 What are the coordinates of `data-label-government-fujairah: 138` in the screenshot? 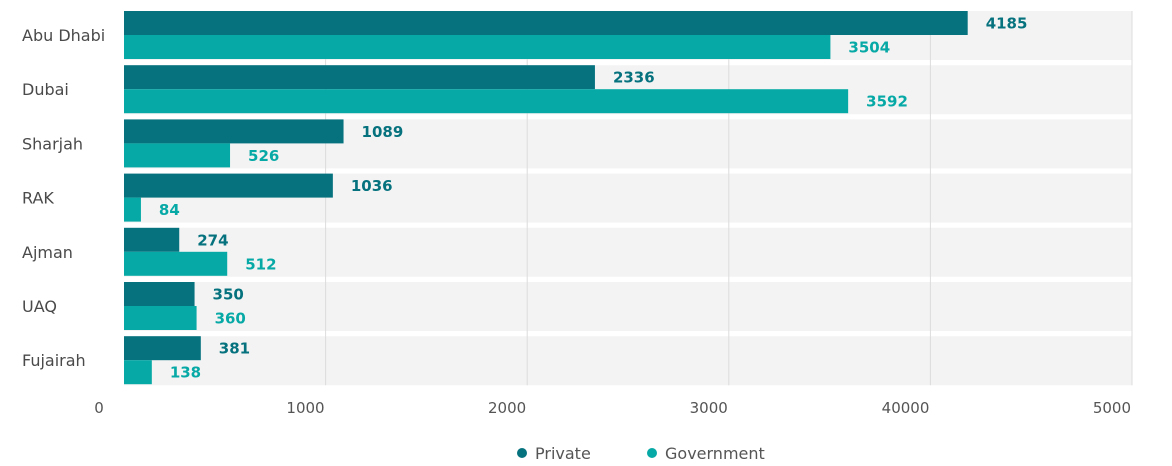 It's located at (185, 373).